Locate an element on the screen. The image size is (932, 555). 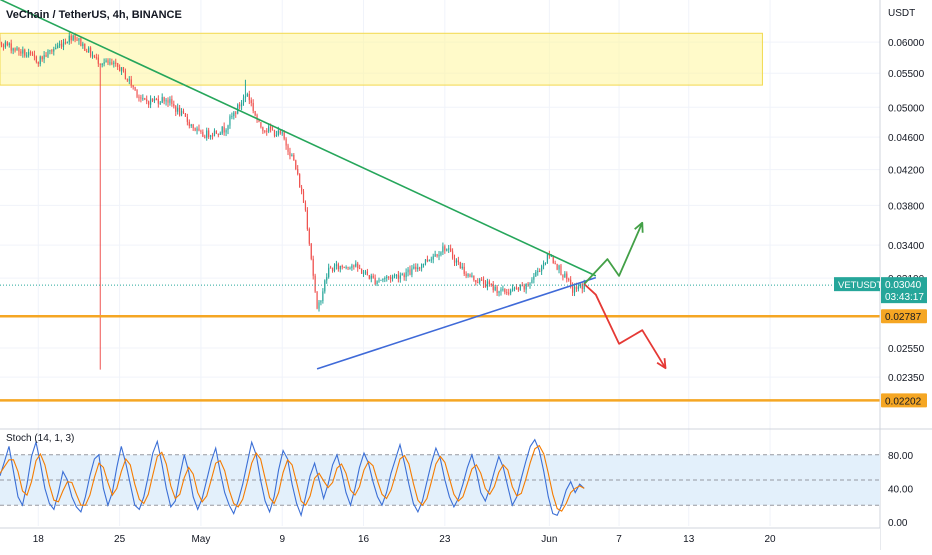
time-axis-tick-label: 18 is located at coordinates (39, 539).